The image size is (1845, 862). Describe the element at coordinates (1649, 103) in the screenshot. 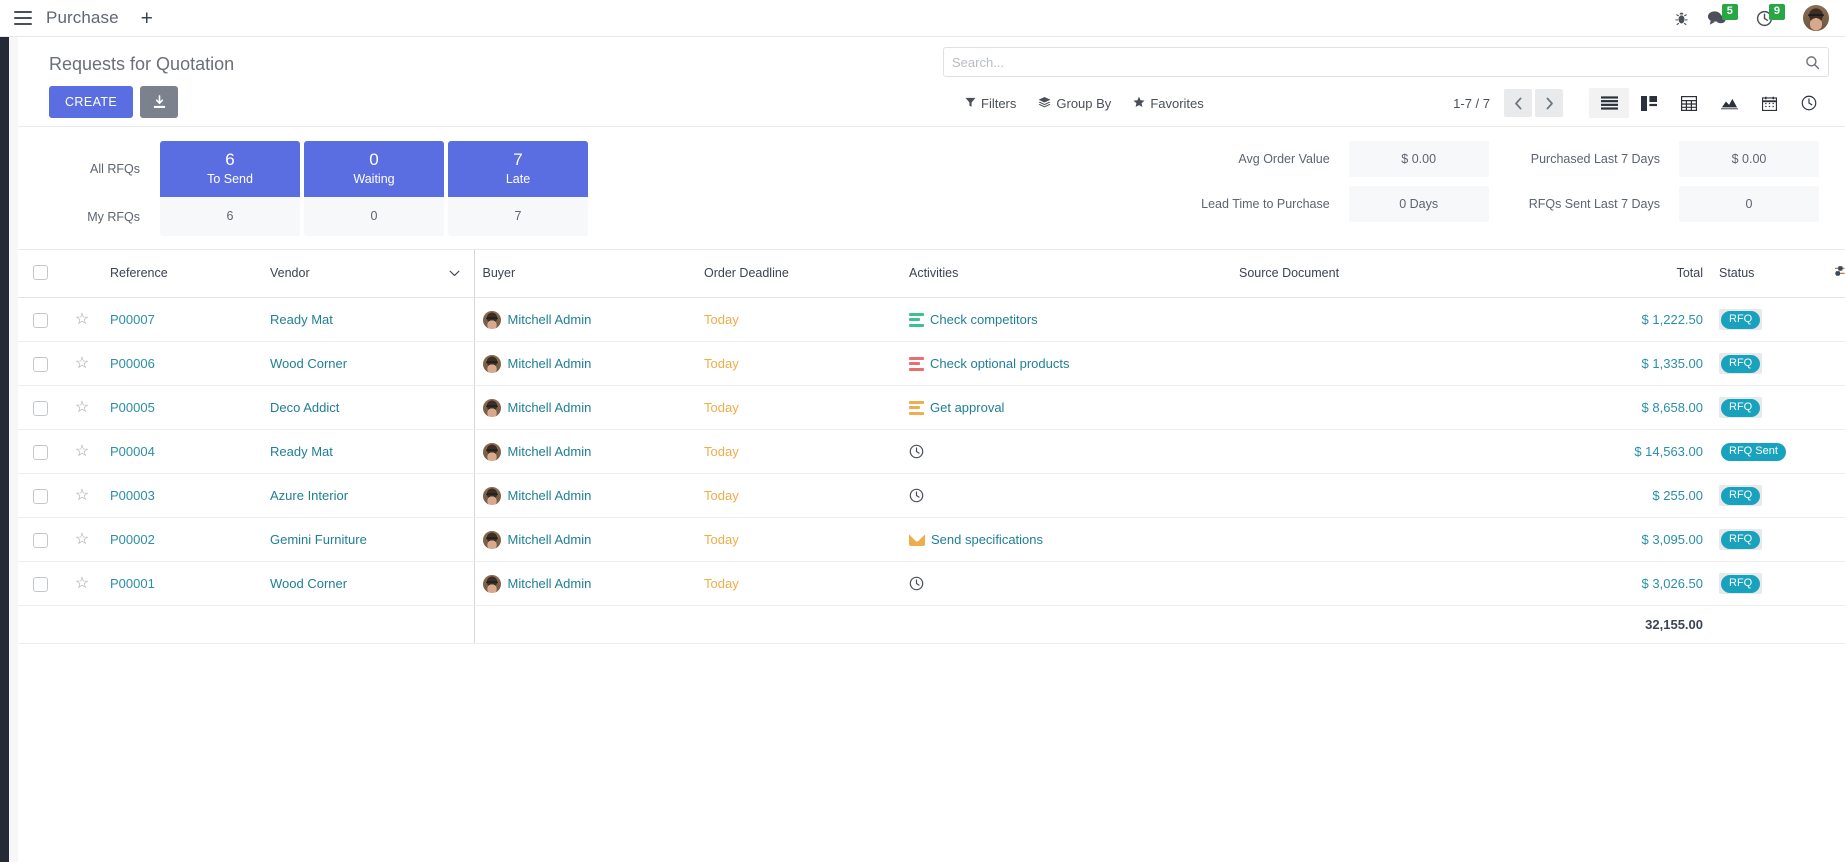

I see `kanban-view-icon` at that location.